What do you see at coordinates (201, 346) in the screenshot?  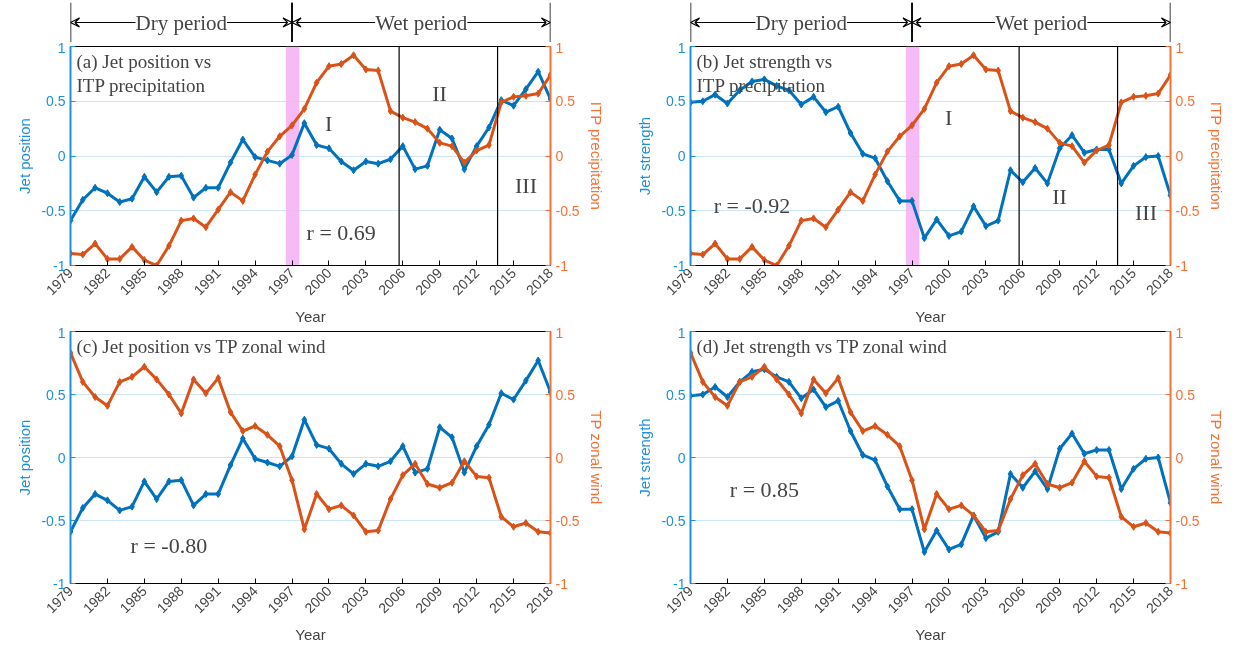 I see `chart-title: (c) Jet position vs TP zonal wind` at bounding box center [201, 346].